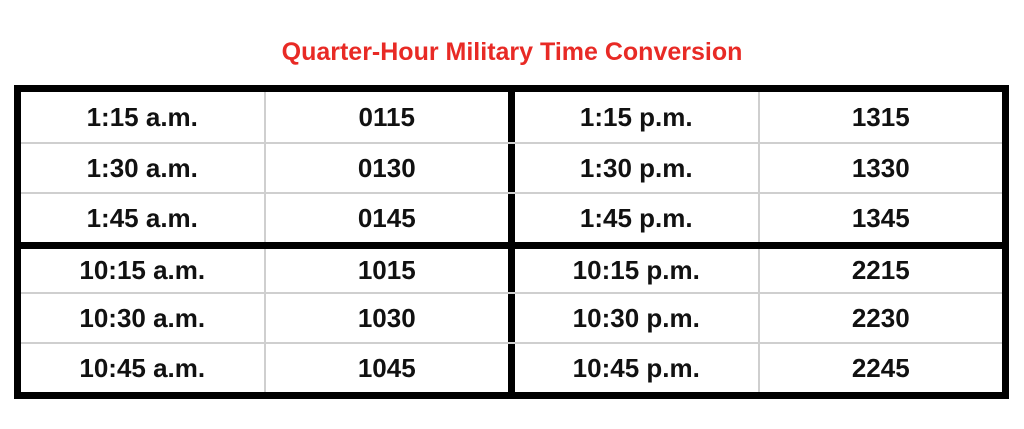  I want to click on table-cell-civilian-time: 1:45 p.m., so click(633, 218).